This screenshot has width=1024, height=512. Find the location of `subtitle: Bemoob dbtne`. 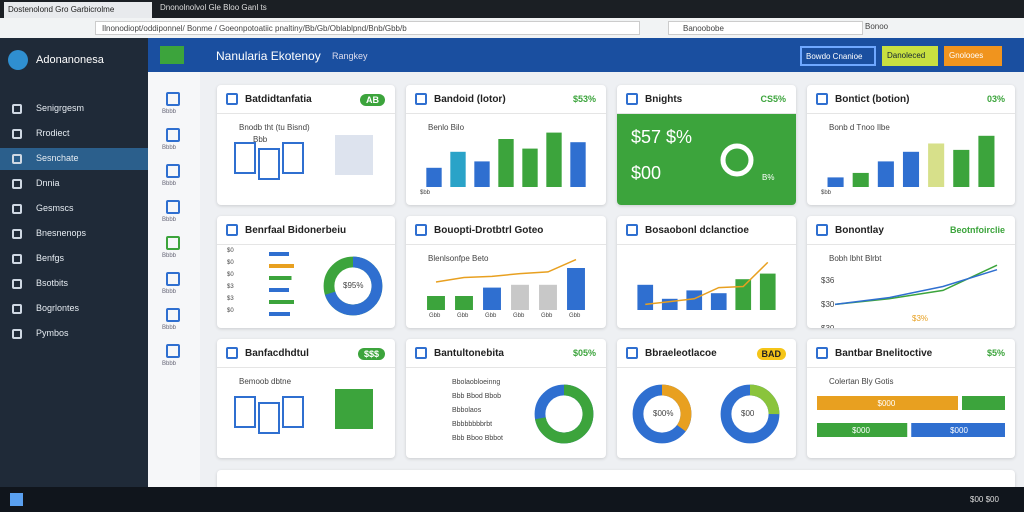

subtitle: Bemoob dbtne is located at coordinates (265, 381).